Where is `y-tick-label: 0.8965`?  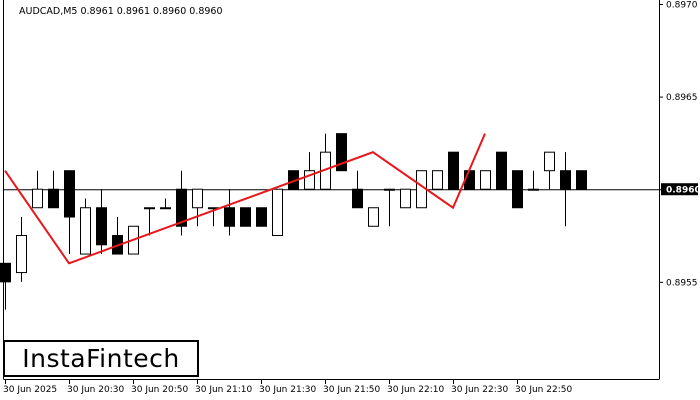 y-tick-label: 0.8965 is located at coordinates (682, 98).